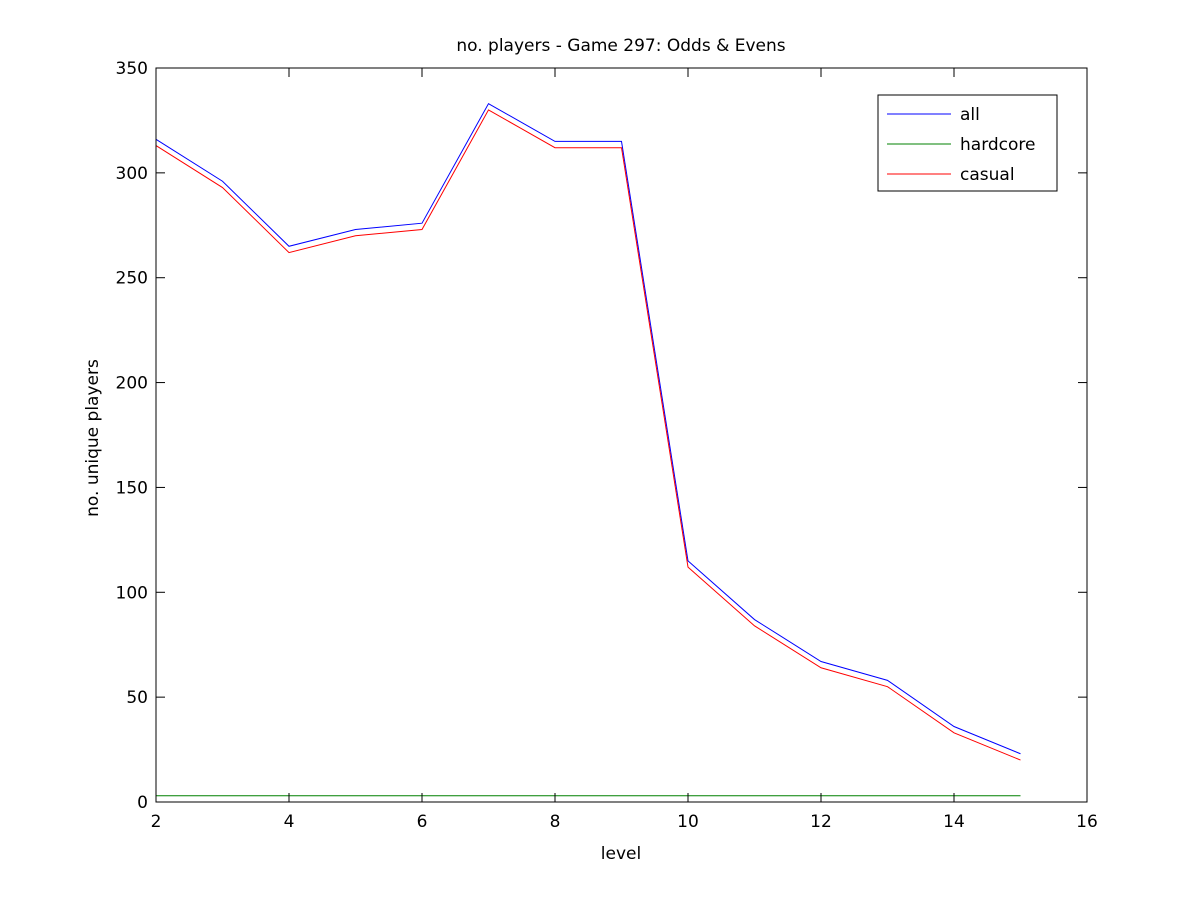  What do you see at coordinates (821, 822) in the screenshot?
I see `x-tick-label: 12` at bounding box center [821, 822].